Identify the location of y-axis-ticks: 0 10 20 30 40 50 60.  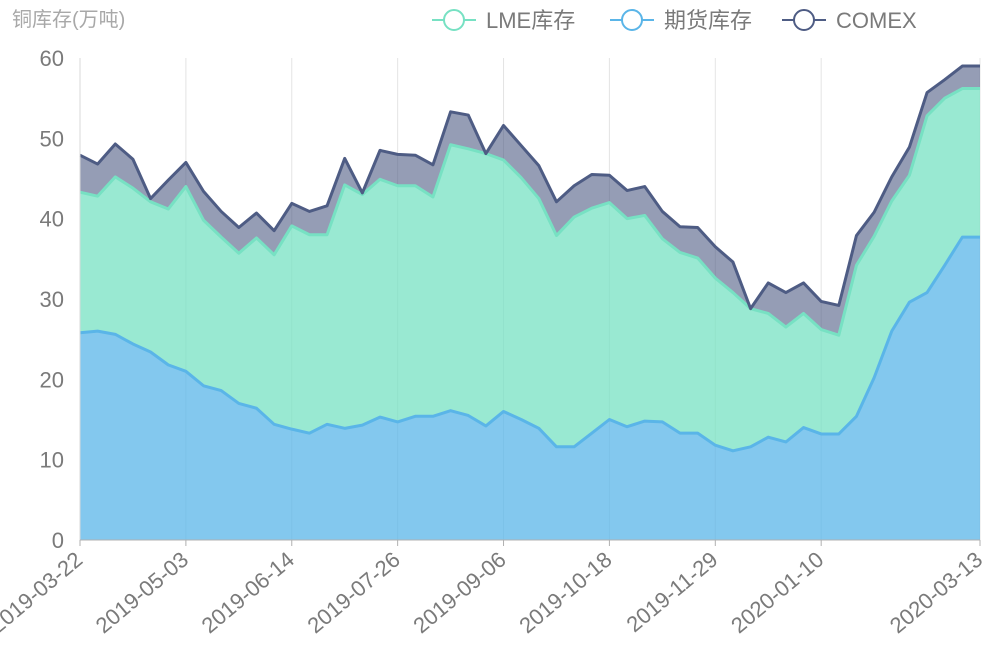
(52, 299).